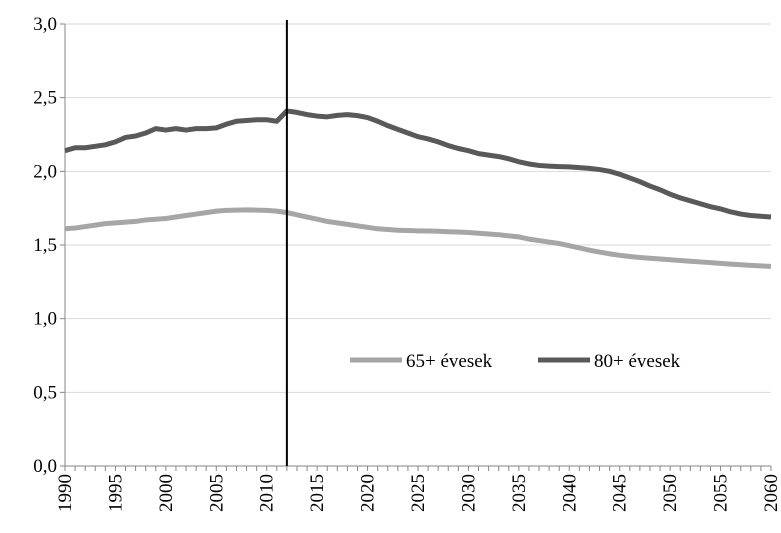 The height and width of the screenshot is (533, 781). Describe the element at coordinates (620, 493) in the screenshot. I see `x-tick-label: 2045` at that location.